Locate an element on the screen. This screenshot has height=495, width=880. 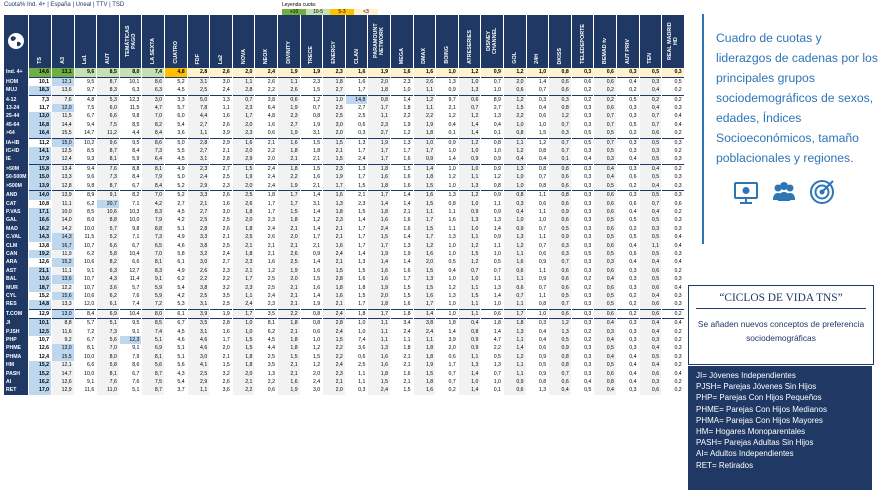
table-cell: 1,8 is located at coordinates (425, 348).